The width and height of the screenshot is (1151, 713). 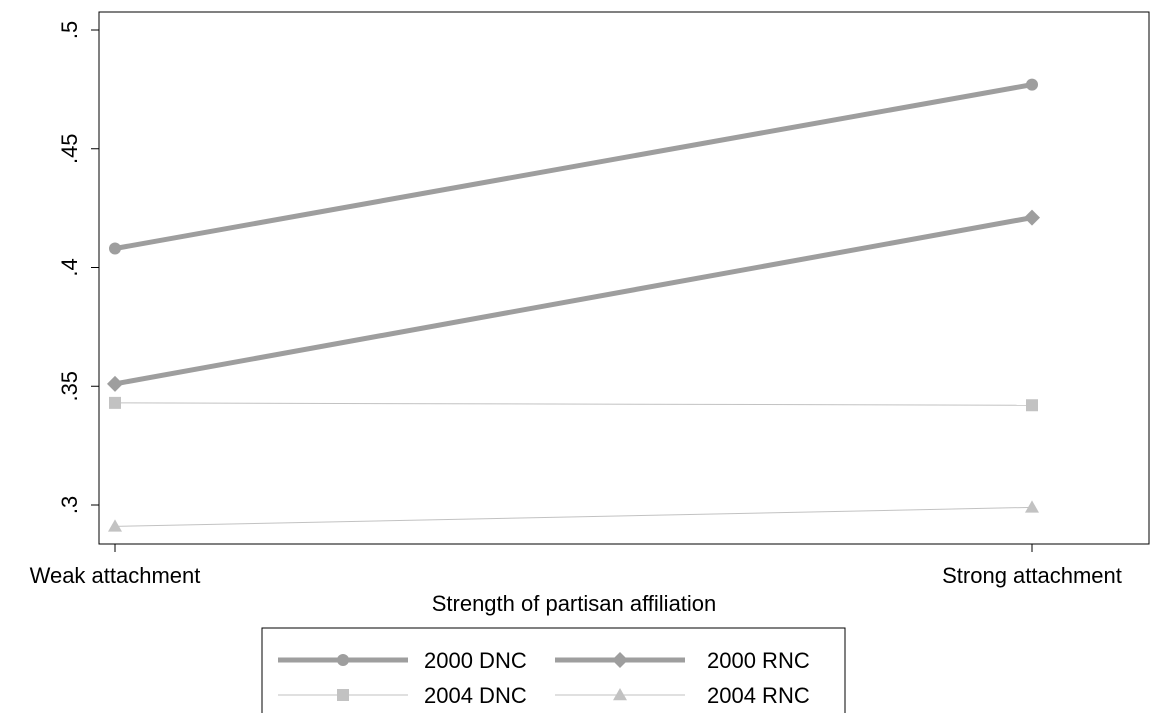 What do you see at coordinates (682, 695) in the screenshot?
I see `legend-item: 2004 RNC` at bounding box center [682, 695].